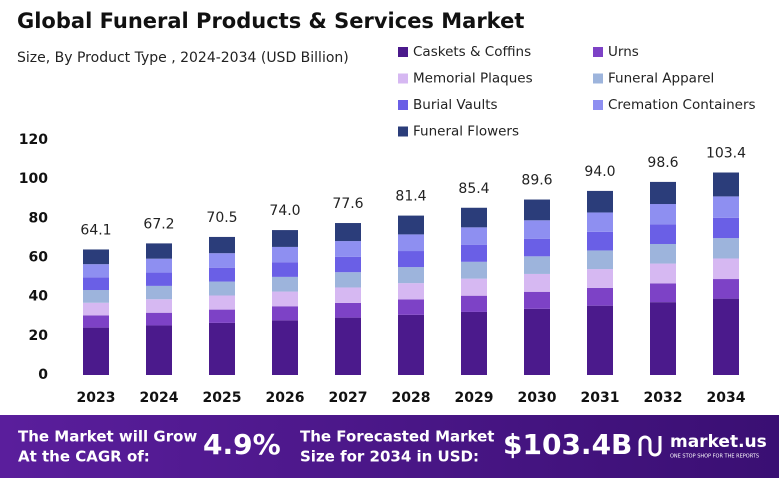 The width and height of the screenshot is (779, 478). Describe the element at coordinates (567, 444) in the screenshot. I see `footer-forecast: $103.4B` at that location.